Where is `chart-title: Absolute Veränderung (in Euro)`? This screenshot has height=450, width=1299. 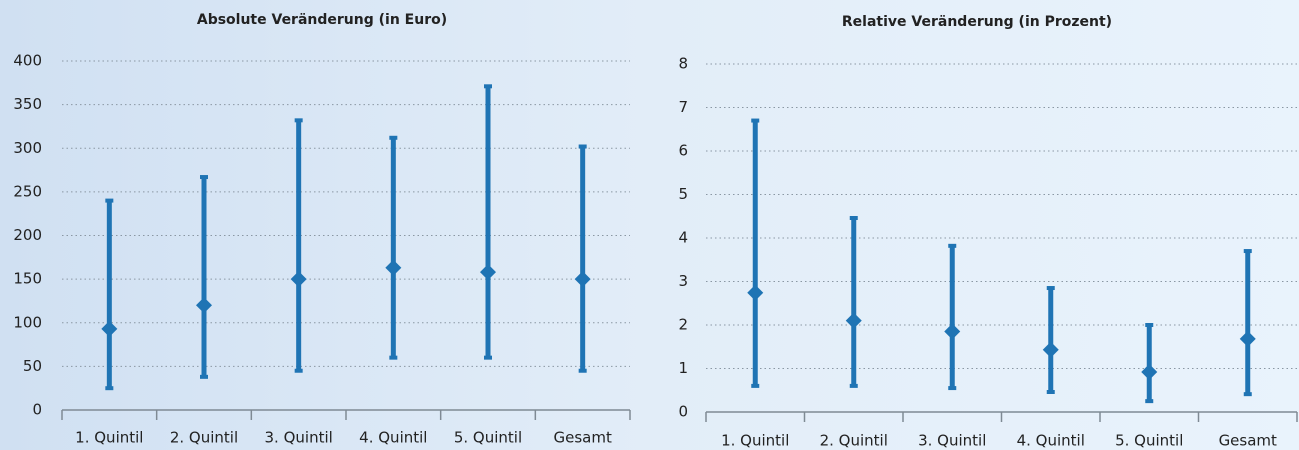
chart-title: Absolute Veränderung (in Euro) is located at coordinates (322, 20).